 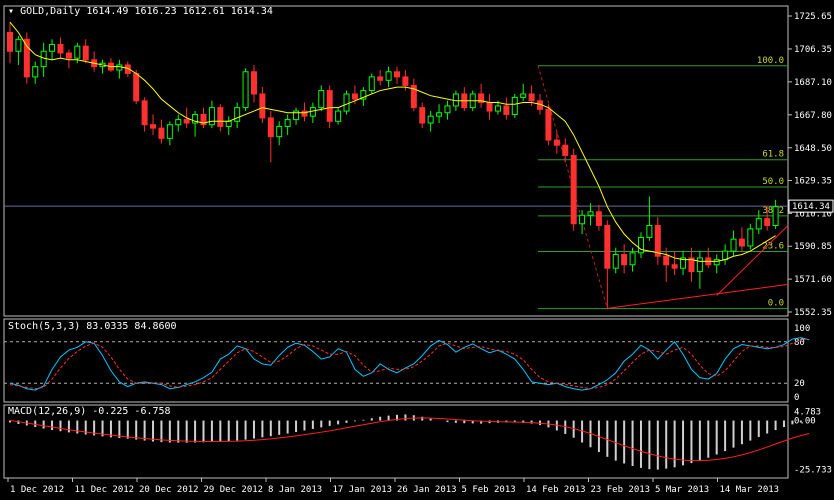 I want to click on macd-y-tick-label: 4.783, so click(x=807, y=412).